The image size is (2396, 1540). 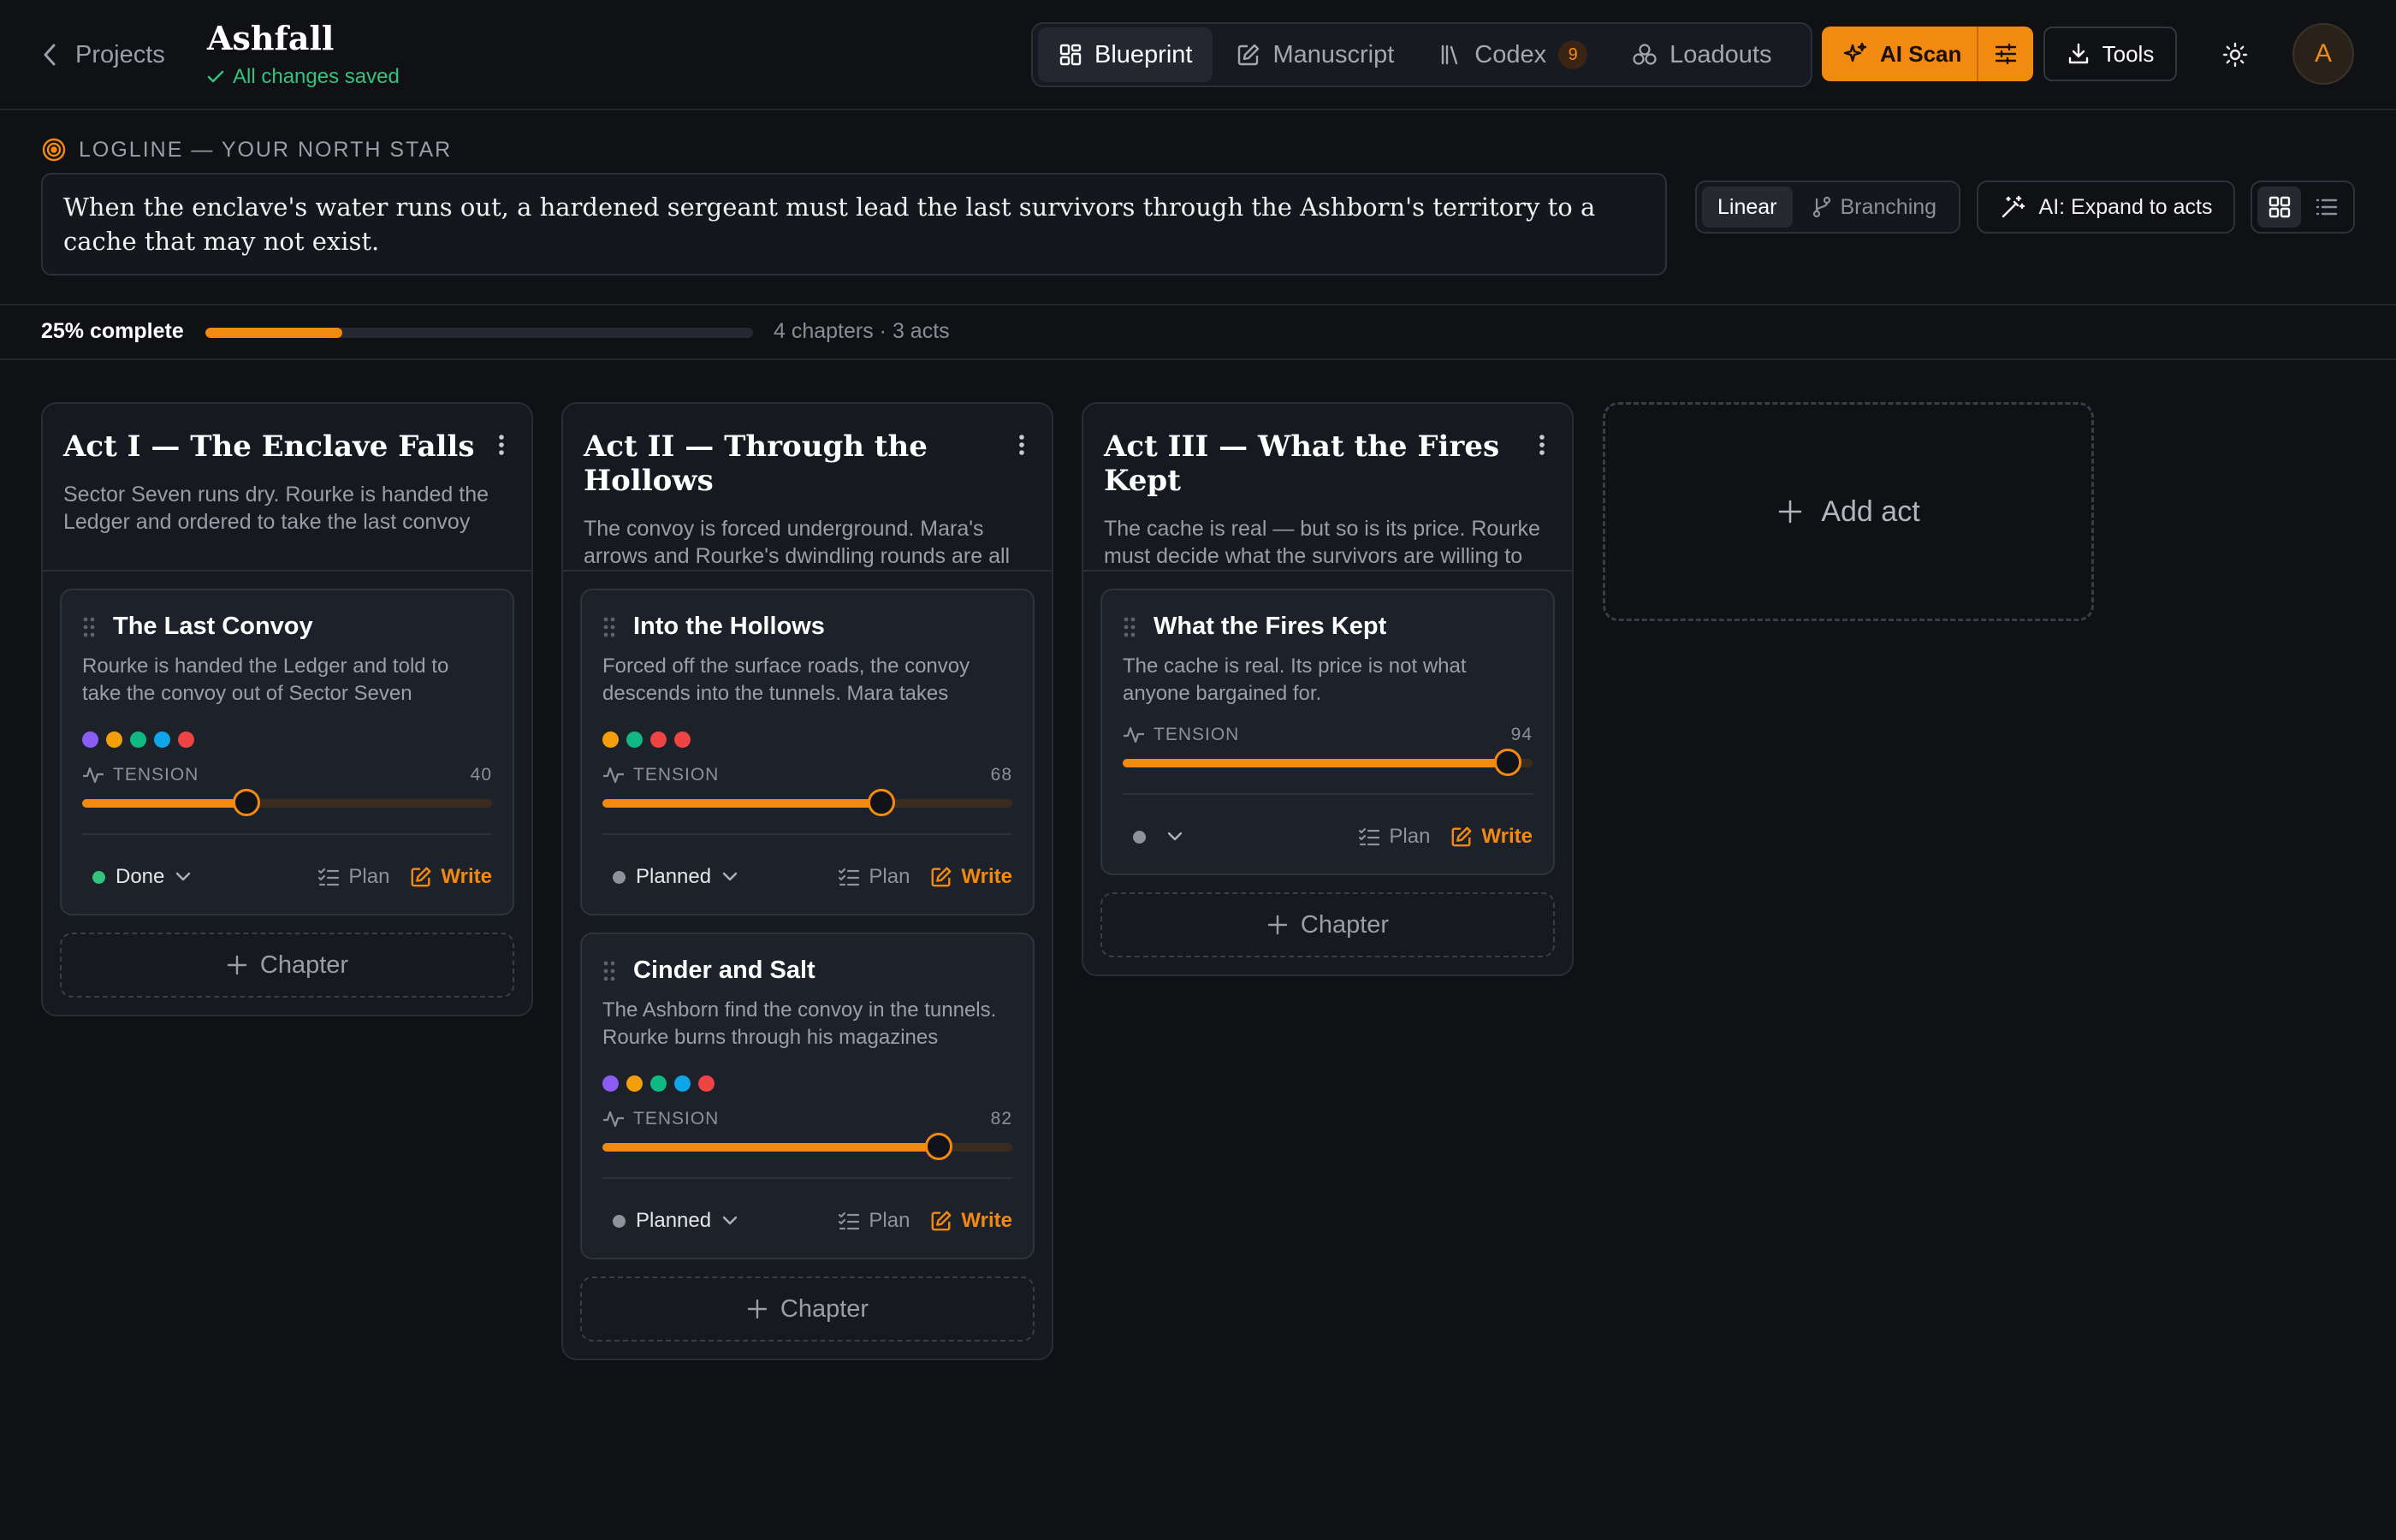 What do you see at coordinates (213, 626) in the screenshot?
I see `chapter-title: The Last Convoy` at bounding box center [213, 626].